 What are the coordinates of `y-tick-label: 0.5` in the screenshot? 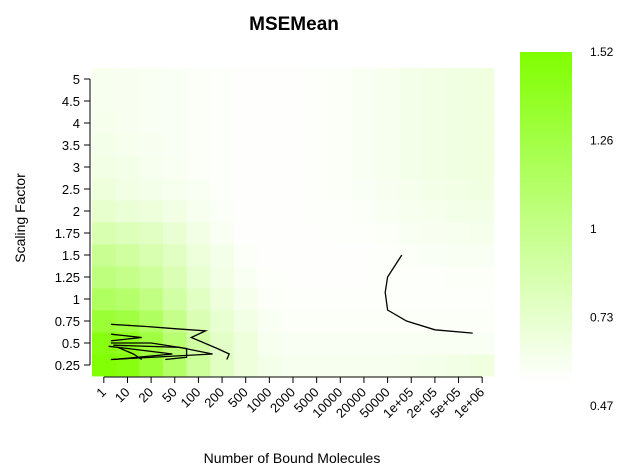 It's located at (71, 343).